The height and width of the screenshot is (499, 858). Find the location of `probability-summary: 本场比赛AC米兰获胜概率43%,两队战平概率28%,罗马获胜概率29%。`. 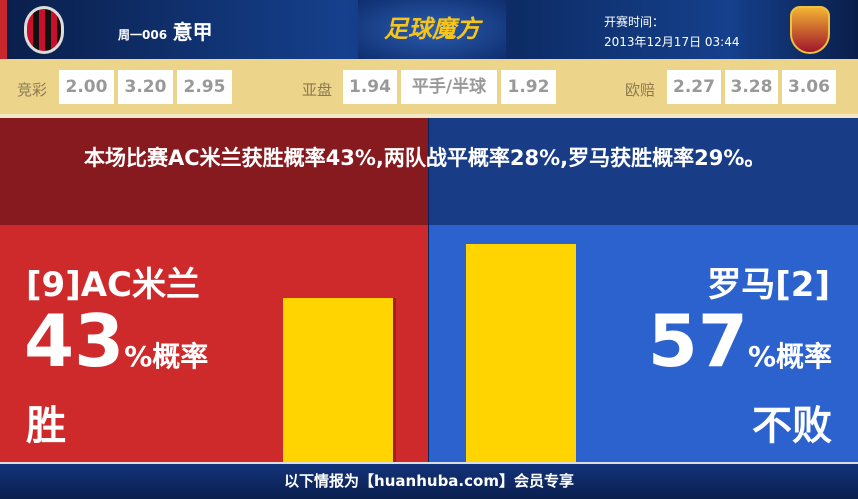

probability-summary: 本场比赛AC米兰获胜概率43%,两队战平概率28%,罗马获胜概率29%。 is located at coordinates (425, 158).